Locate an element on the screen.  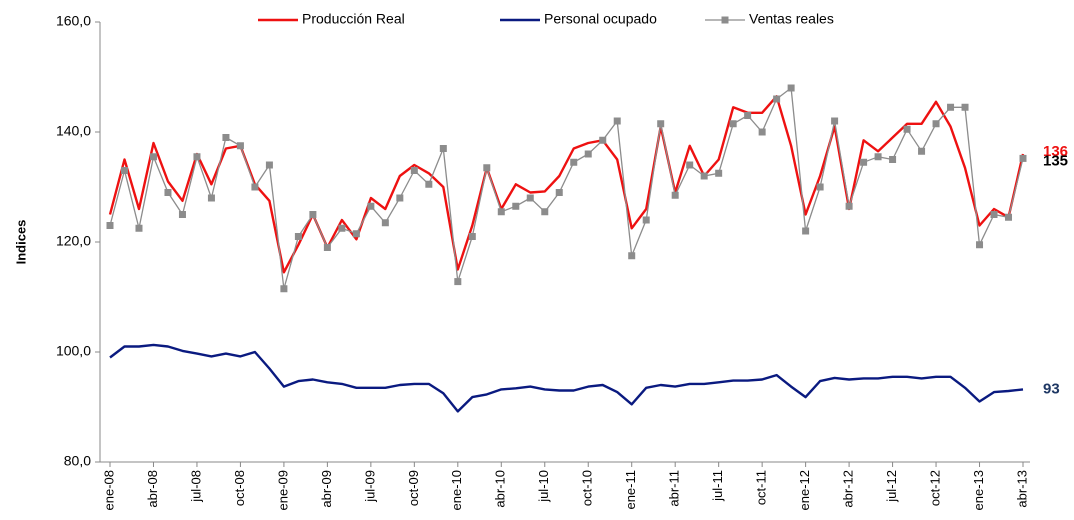
x-tick-label: abr-11 is located at coordinates (674, 488).